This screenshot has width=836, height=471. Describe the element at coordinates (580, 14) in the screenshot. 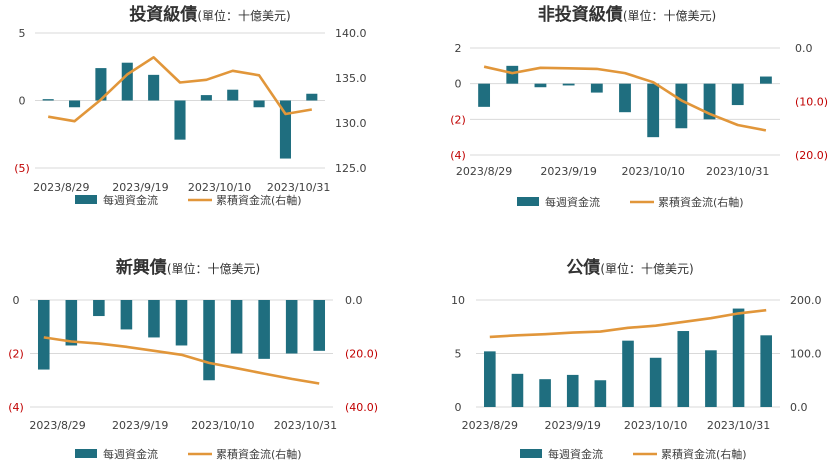

I see `chart-title-main: 非投資級債` at that location.